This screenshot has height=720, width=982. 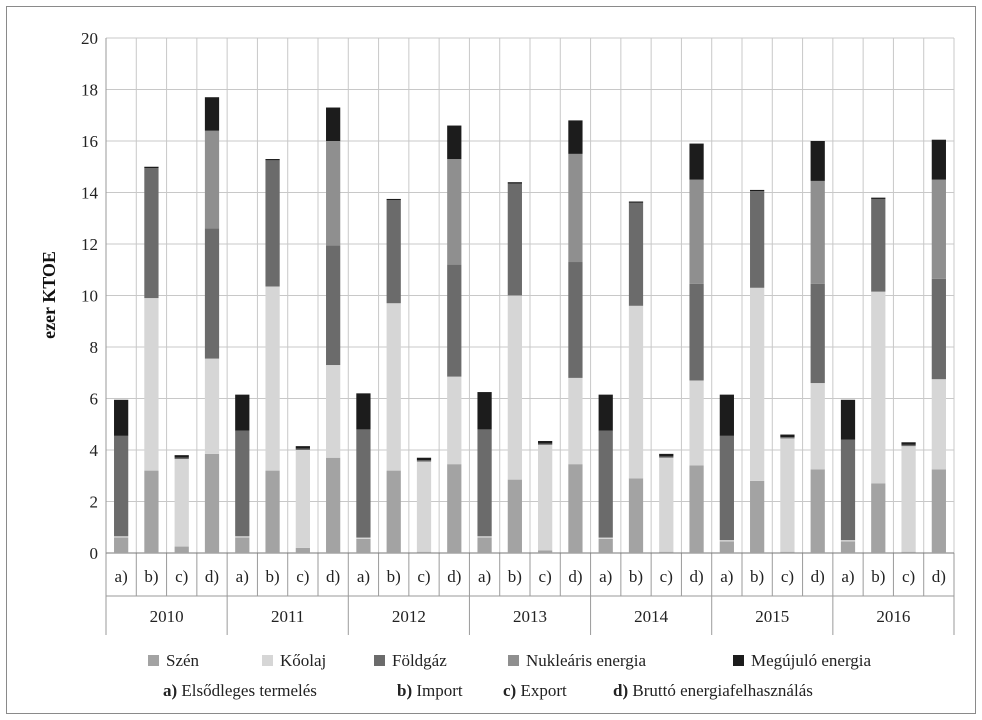 I want to click on caption-item: b) Import, so click(x=430, y=690).